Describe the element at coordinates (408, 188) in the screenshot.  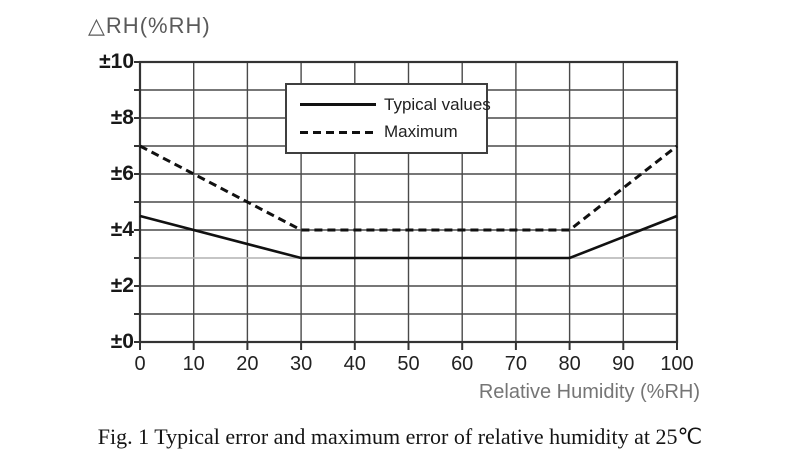
I see `series-line-maximum` at that location.